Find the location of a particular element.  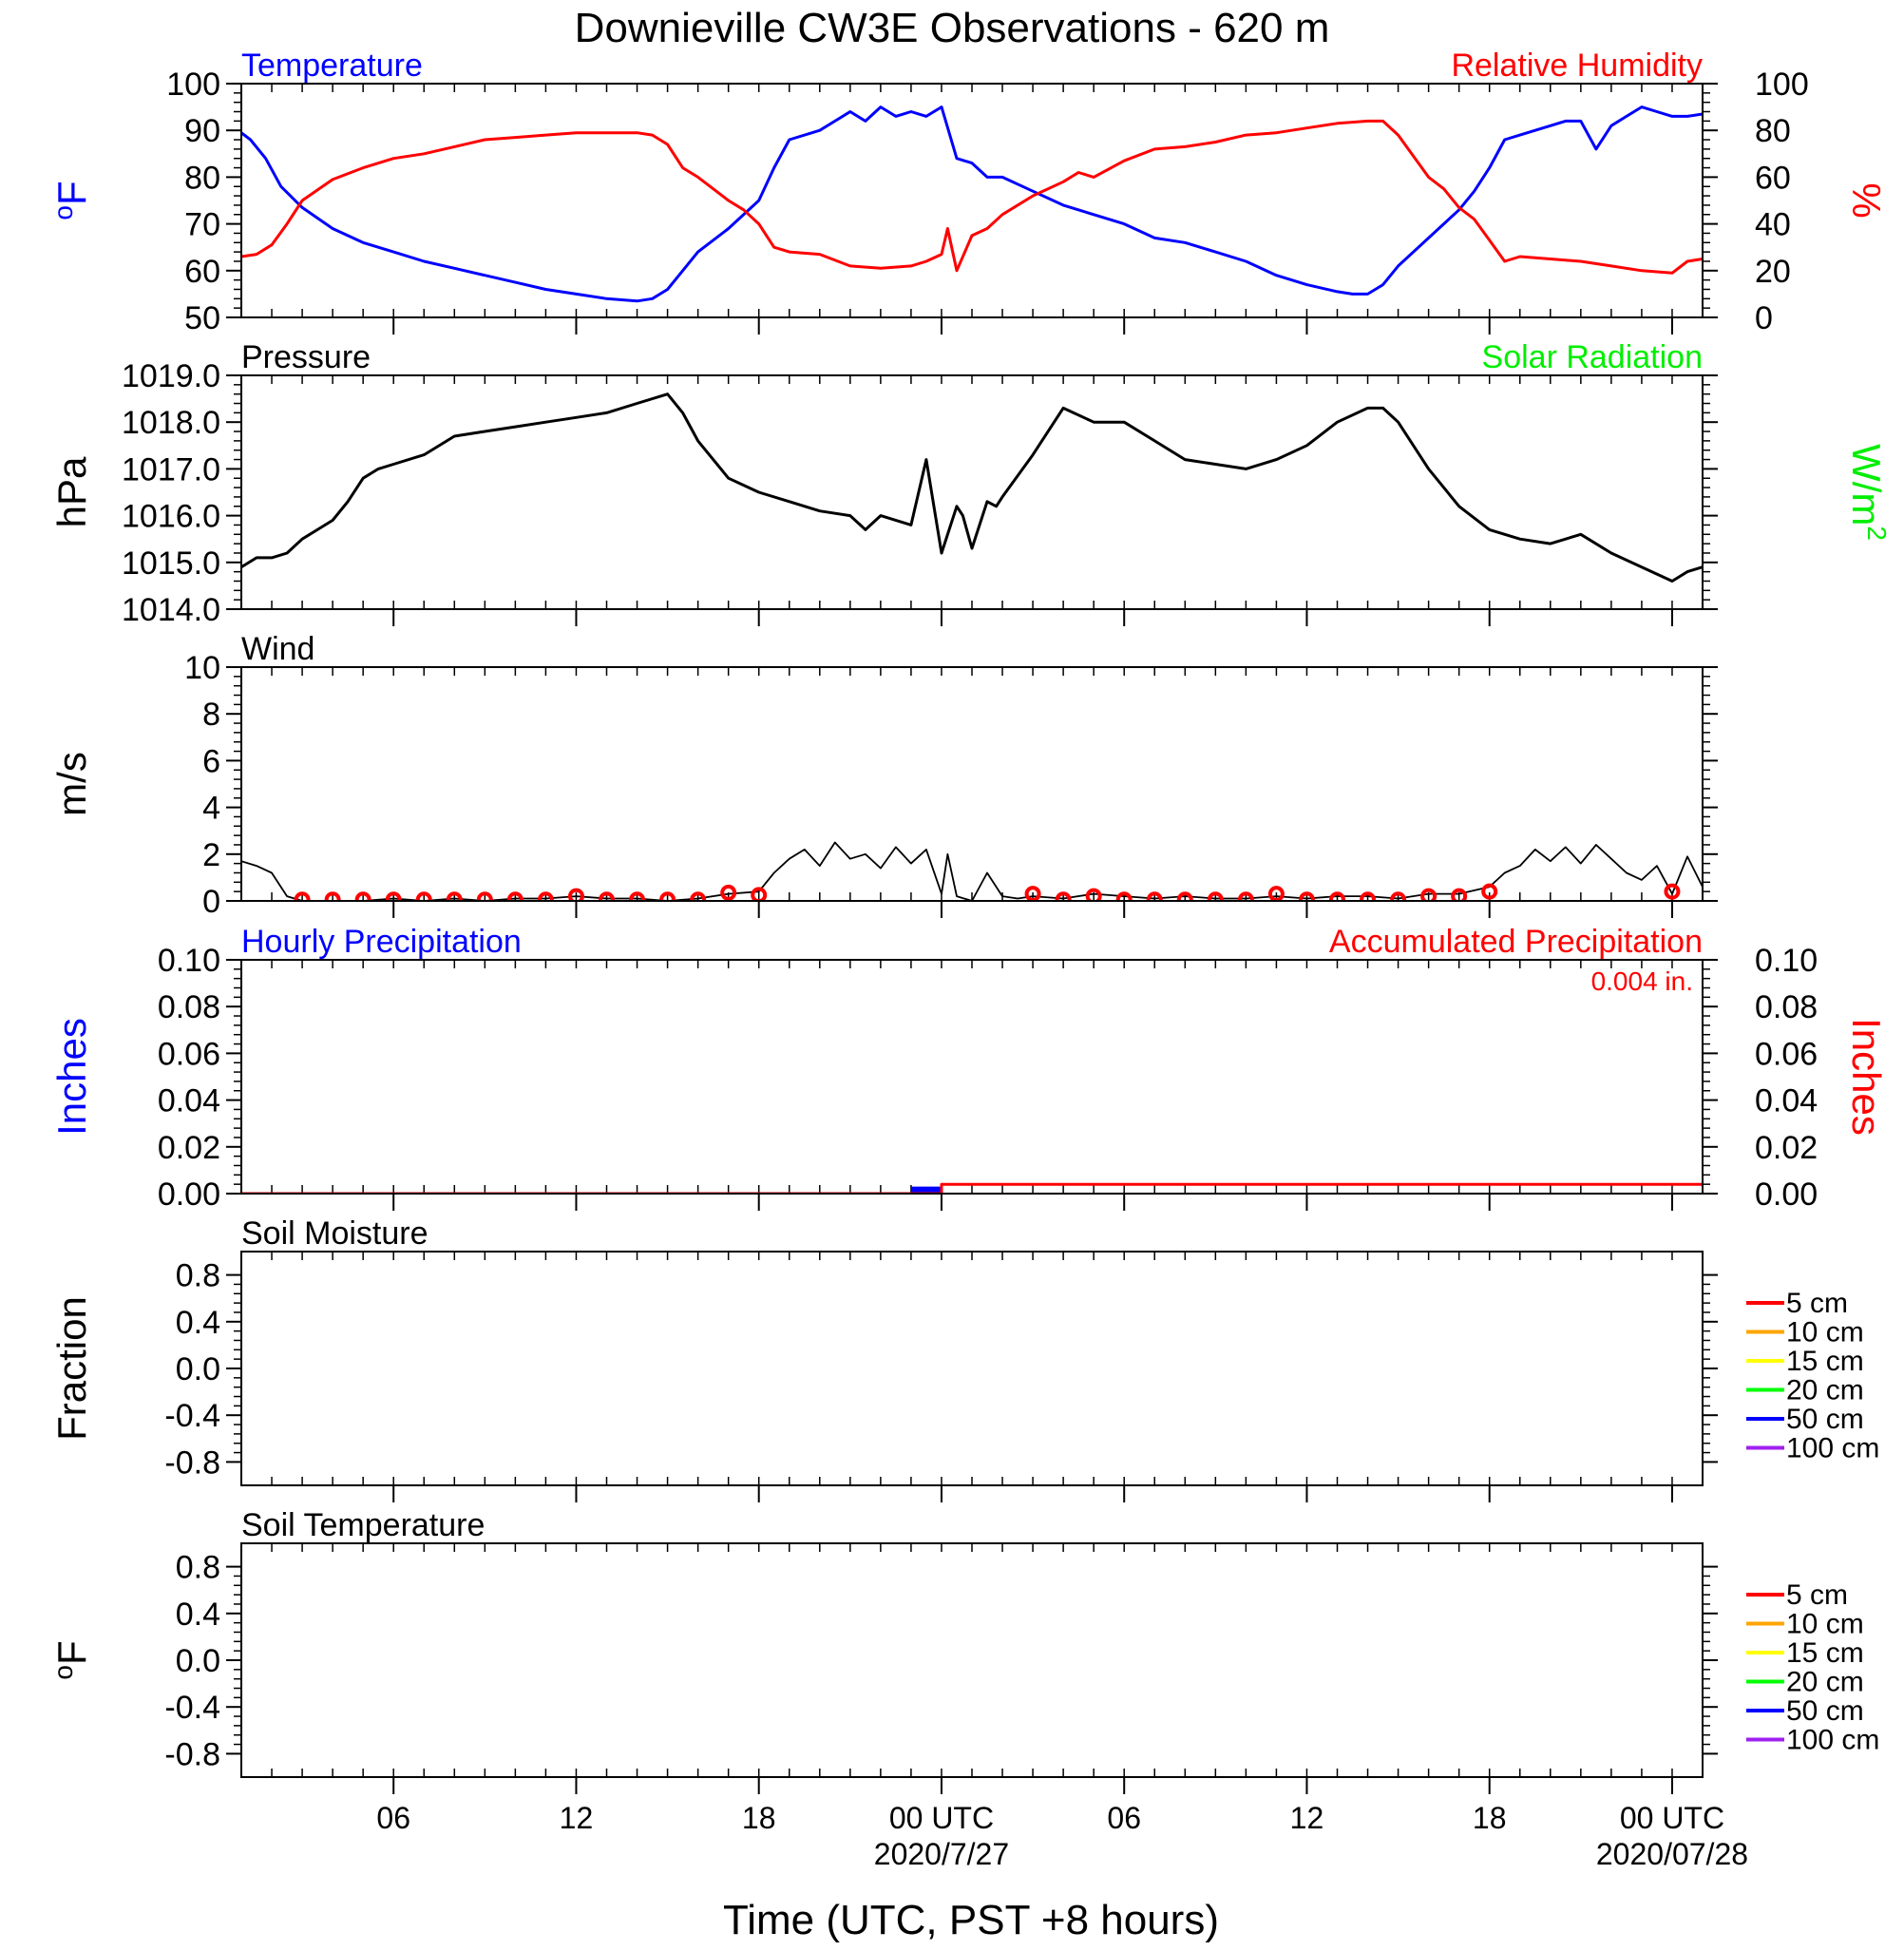

legend-label: 5 cm is located at coordinates (1817, 1595).